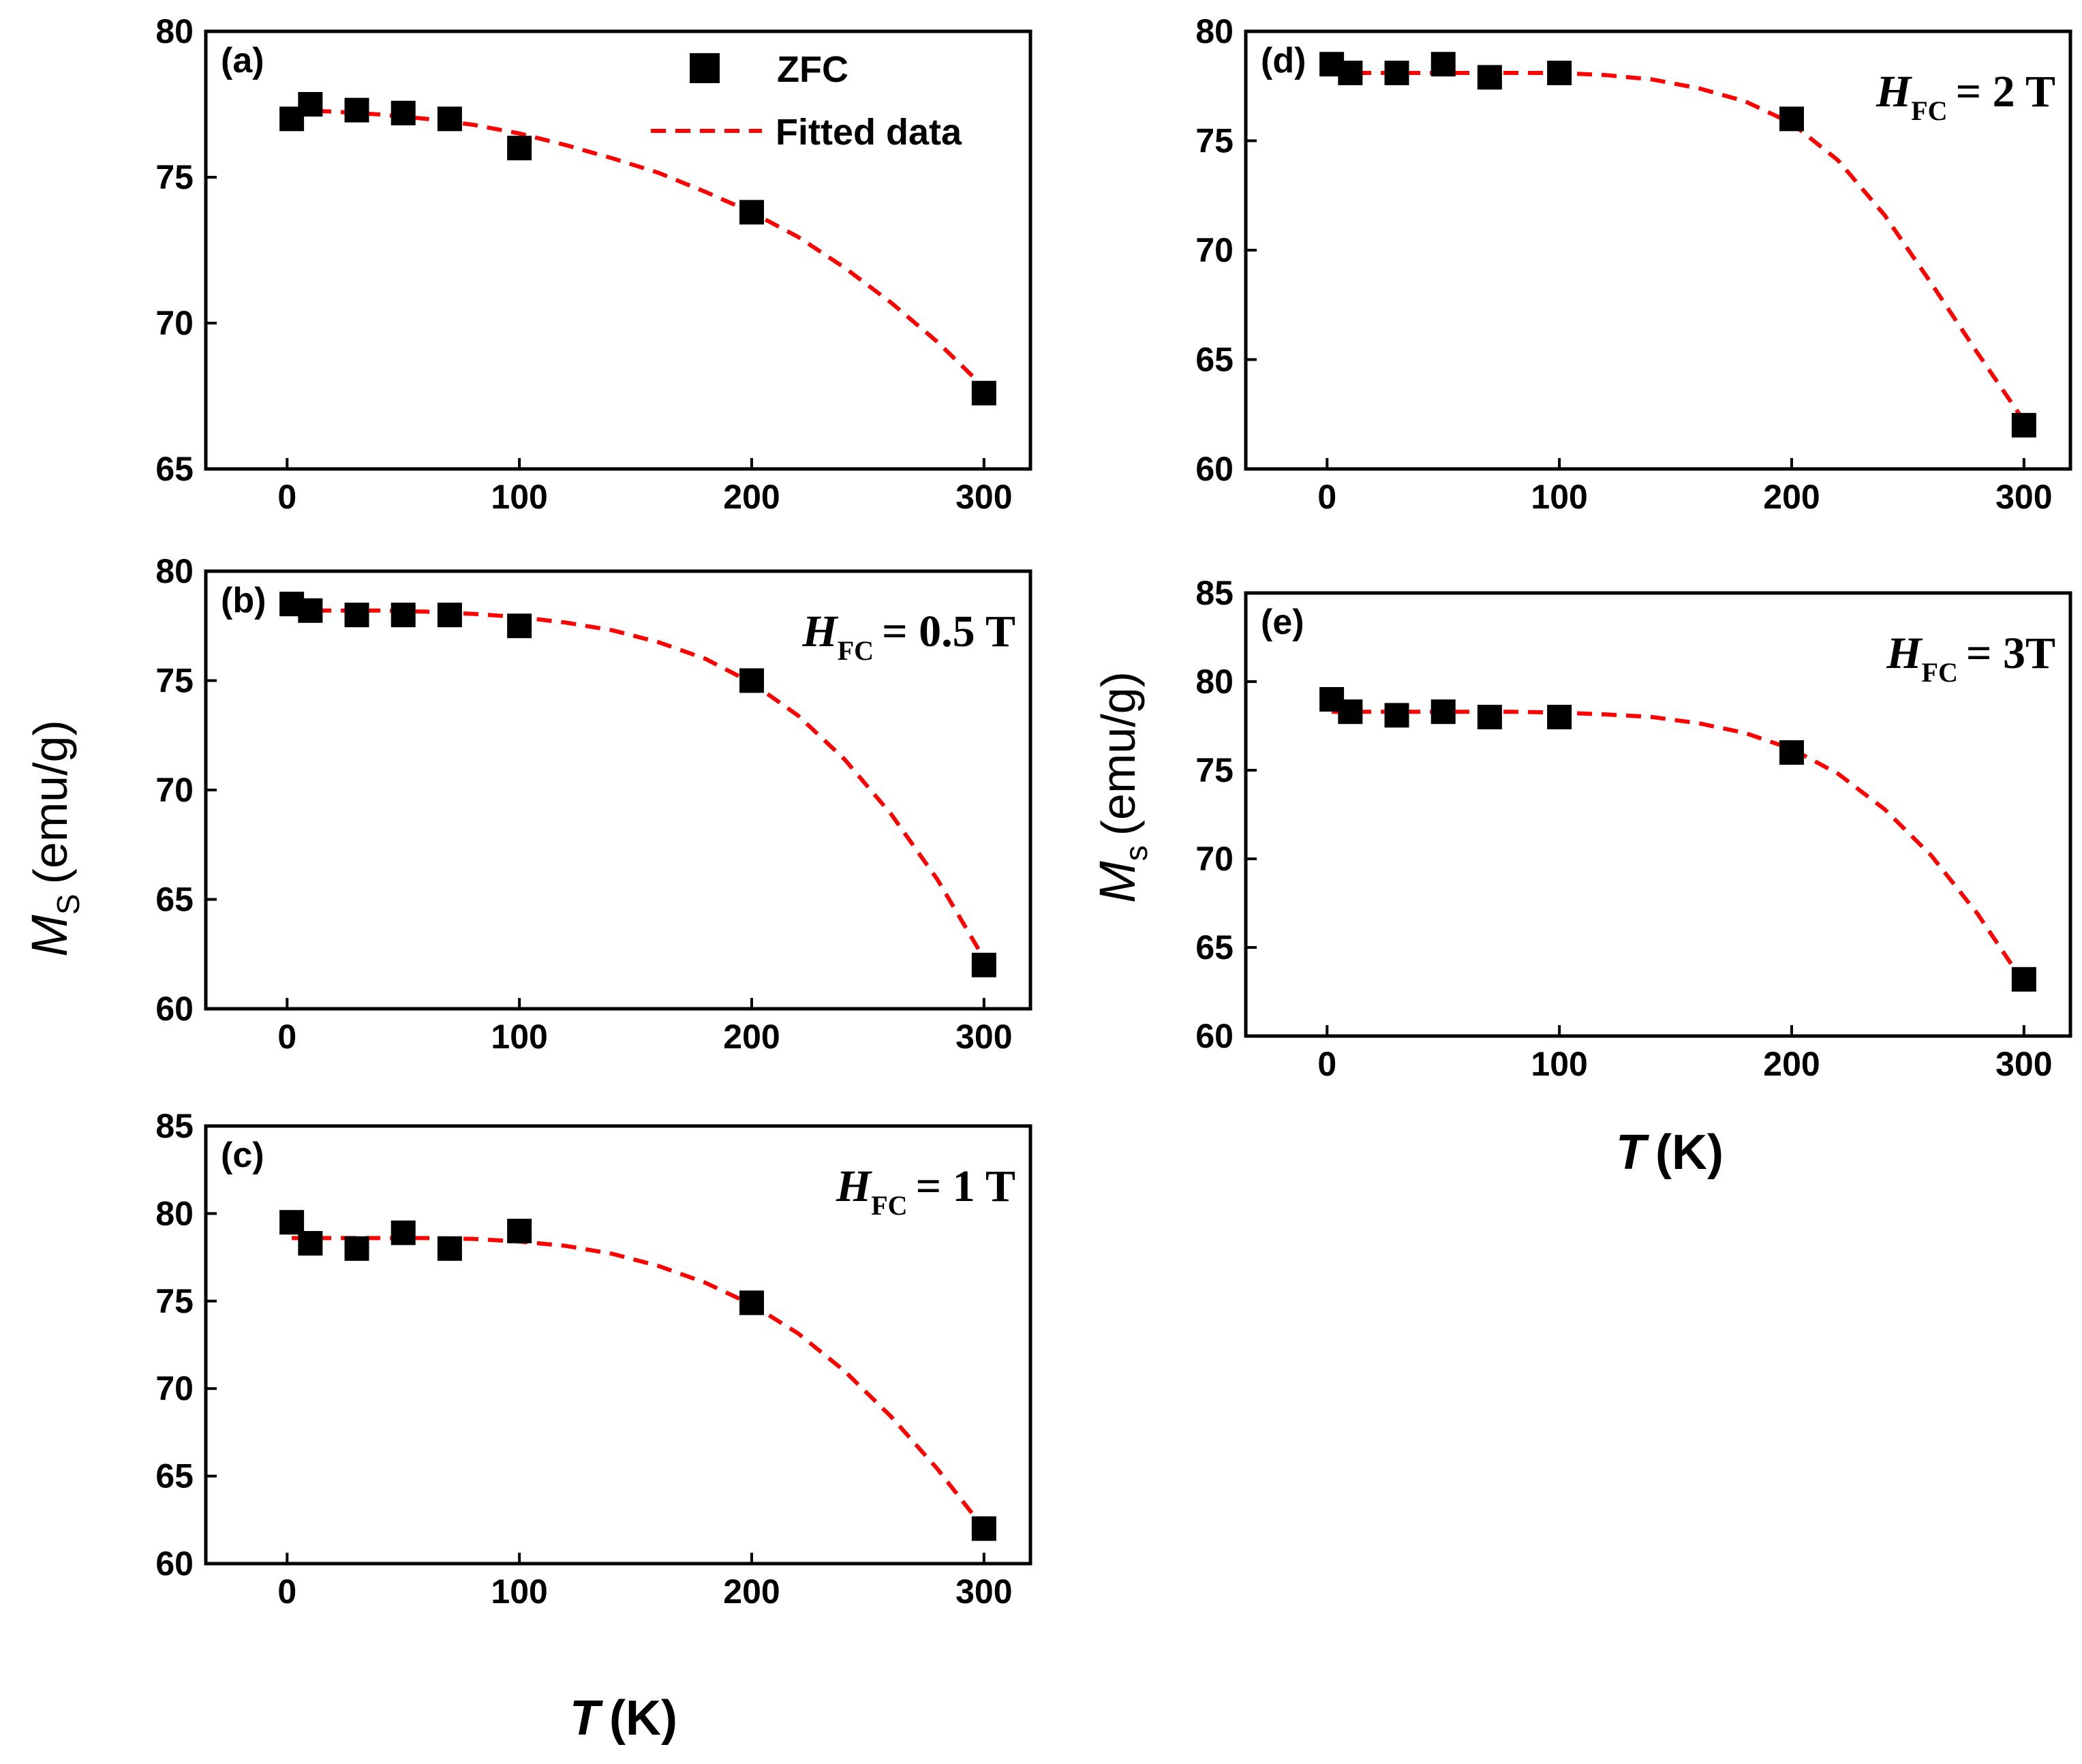  What do you see at coordinates (1633, 264) in the screenshot?
I see `panel-d: 0 100 200 300 60 65 70 75 80 (d) HFC = 2 T` at bounding box center [1633, 264].